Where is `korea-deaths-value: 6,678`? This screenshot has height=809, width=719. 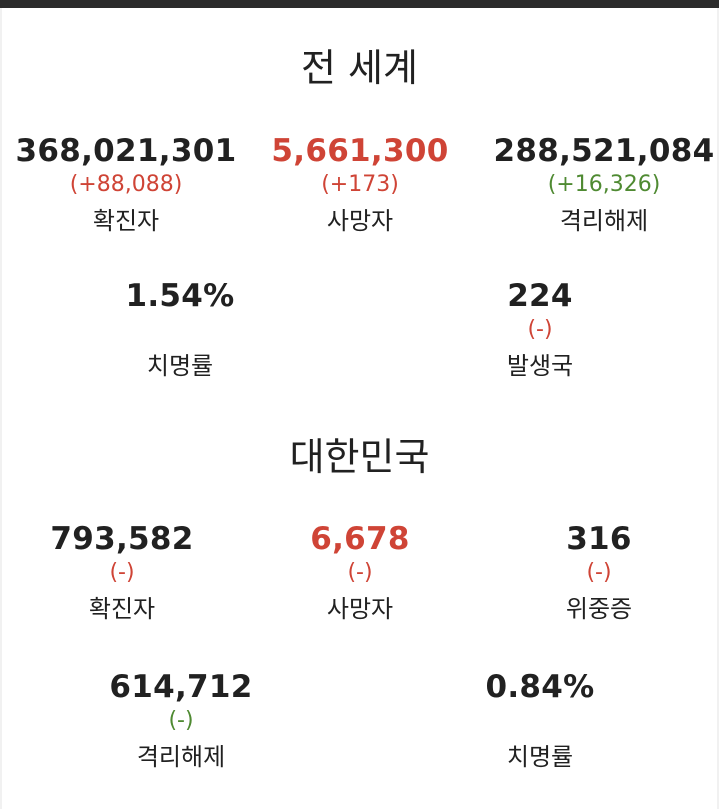 korea-deaths-value: 6,678 is located at coordinates (360, 539).